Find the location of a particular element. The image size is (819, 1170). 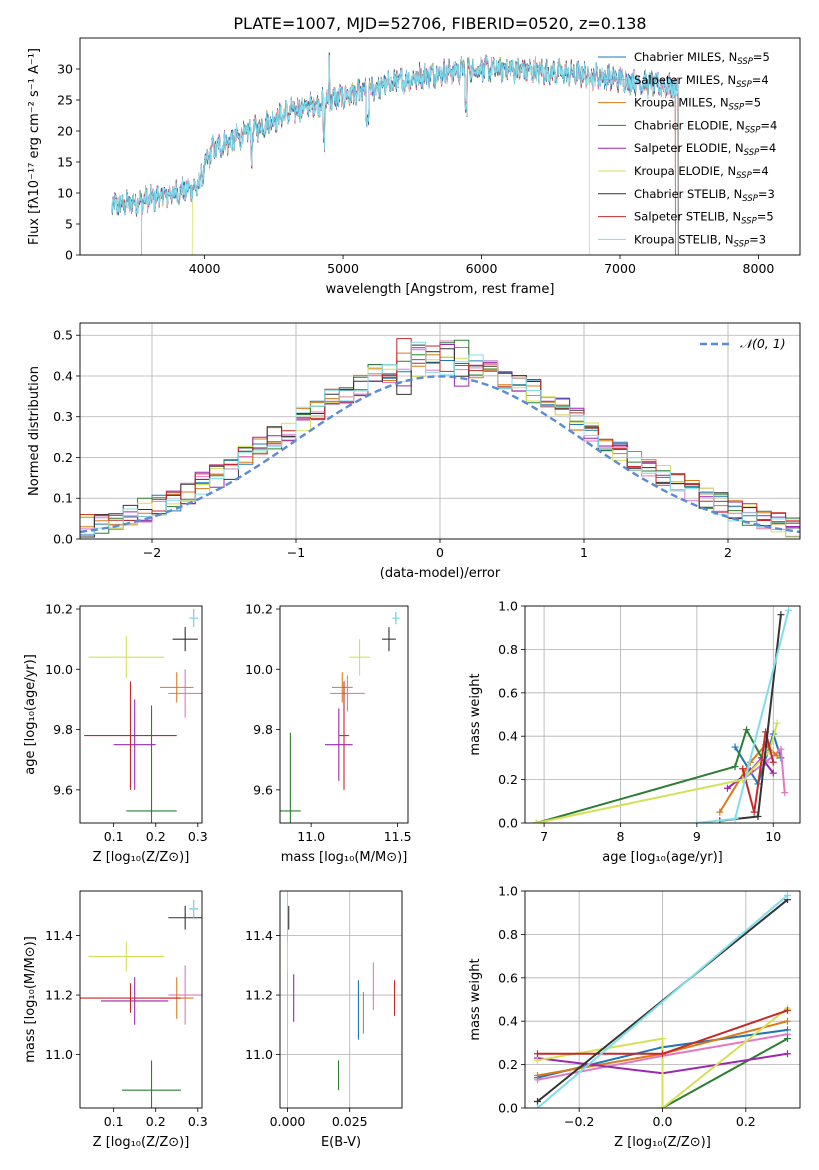

legend-label: Chabrier MILES, N is located at coordinates (685, 57).